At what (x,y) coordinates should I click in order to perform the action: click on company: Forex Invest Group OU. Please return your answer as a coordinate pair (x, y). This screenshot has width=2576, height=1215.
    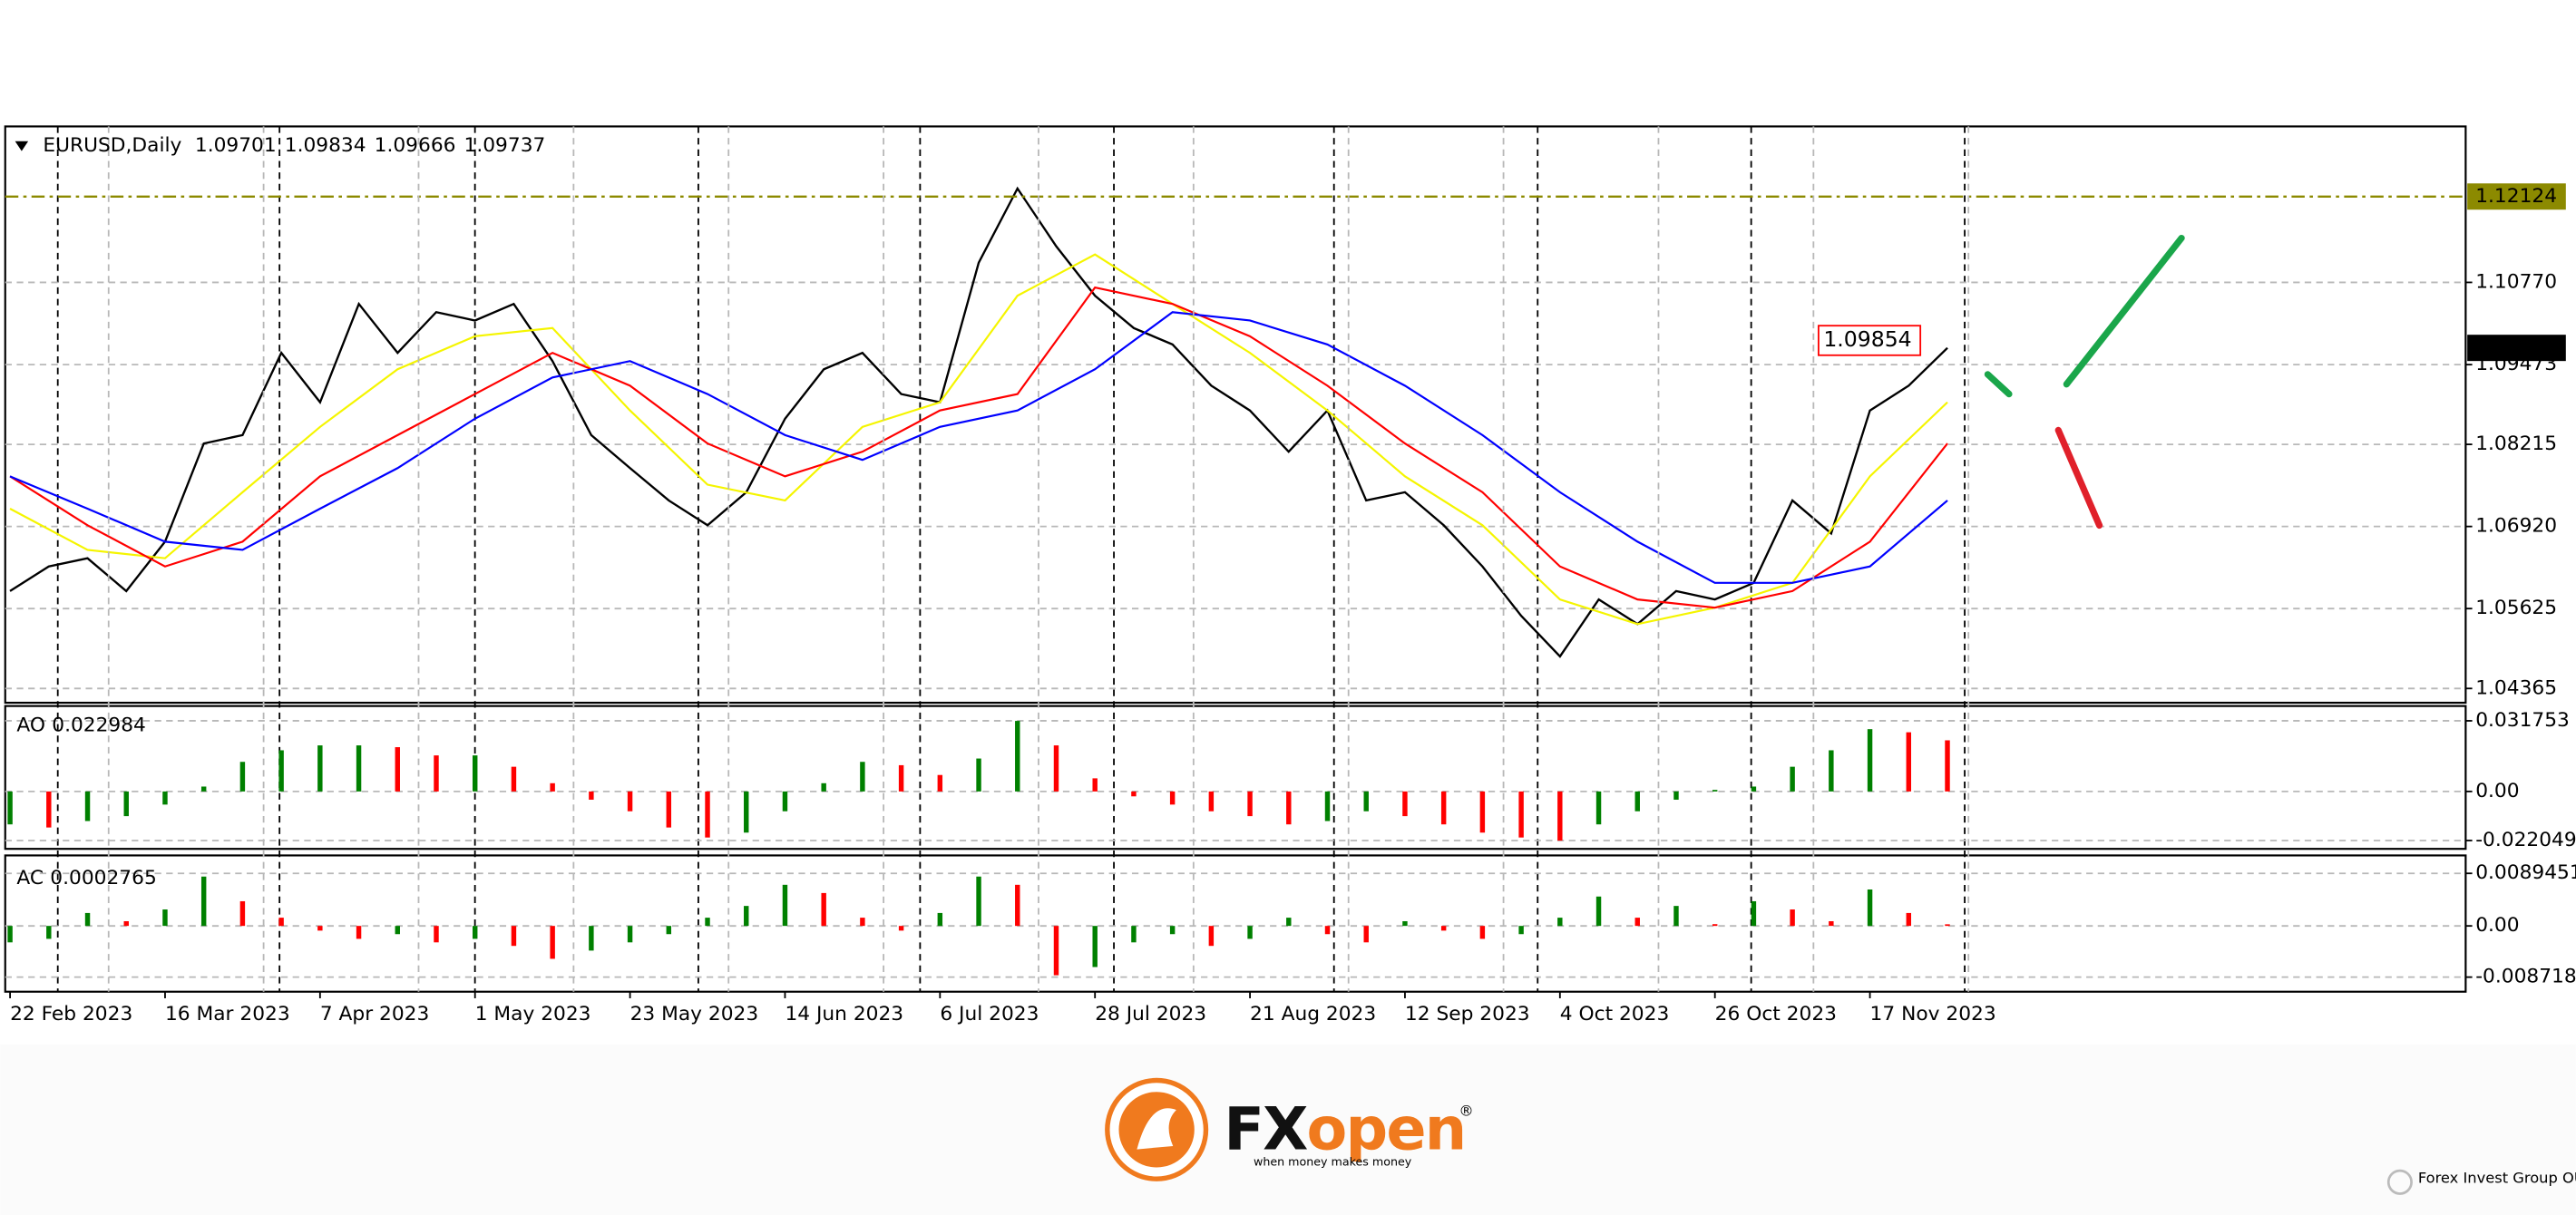
    Looking at the image, I should click on (2497, 1179).